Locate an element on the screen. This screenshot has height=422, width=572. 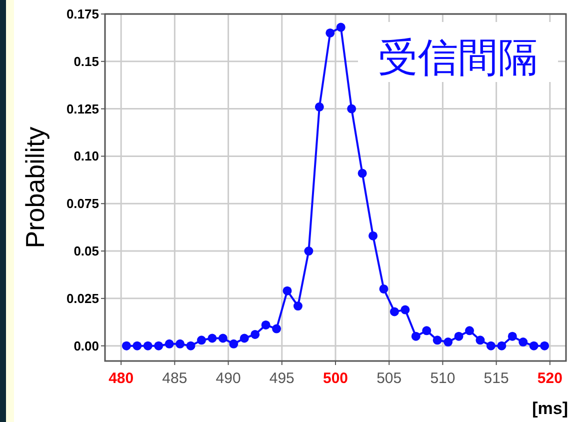
x-tick-label: 510 is located at coordinates (443, 378).